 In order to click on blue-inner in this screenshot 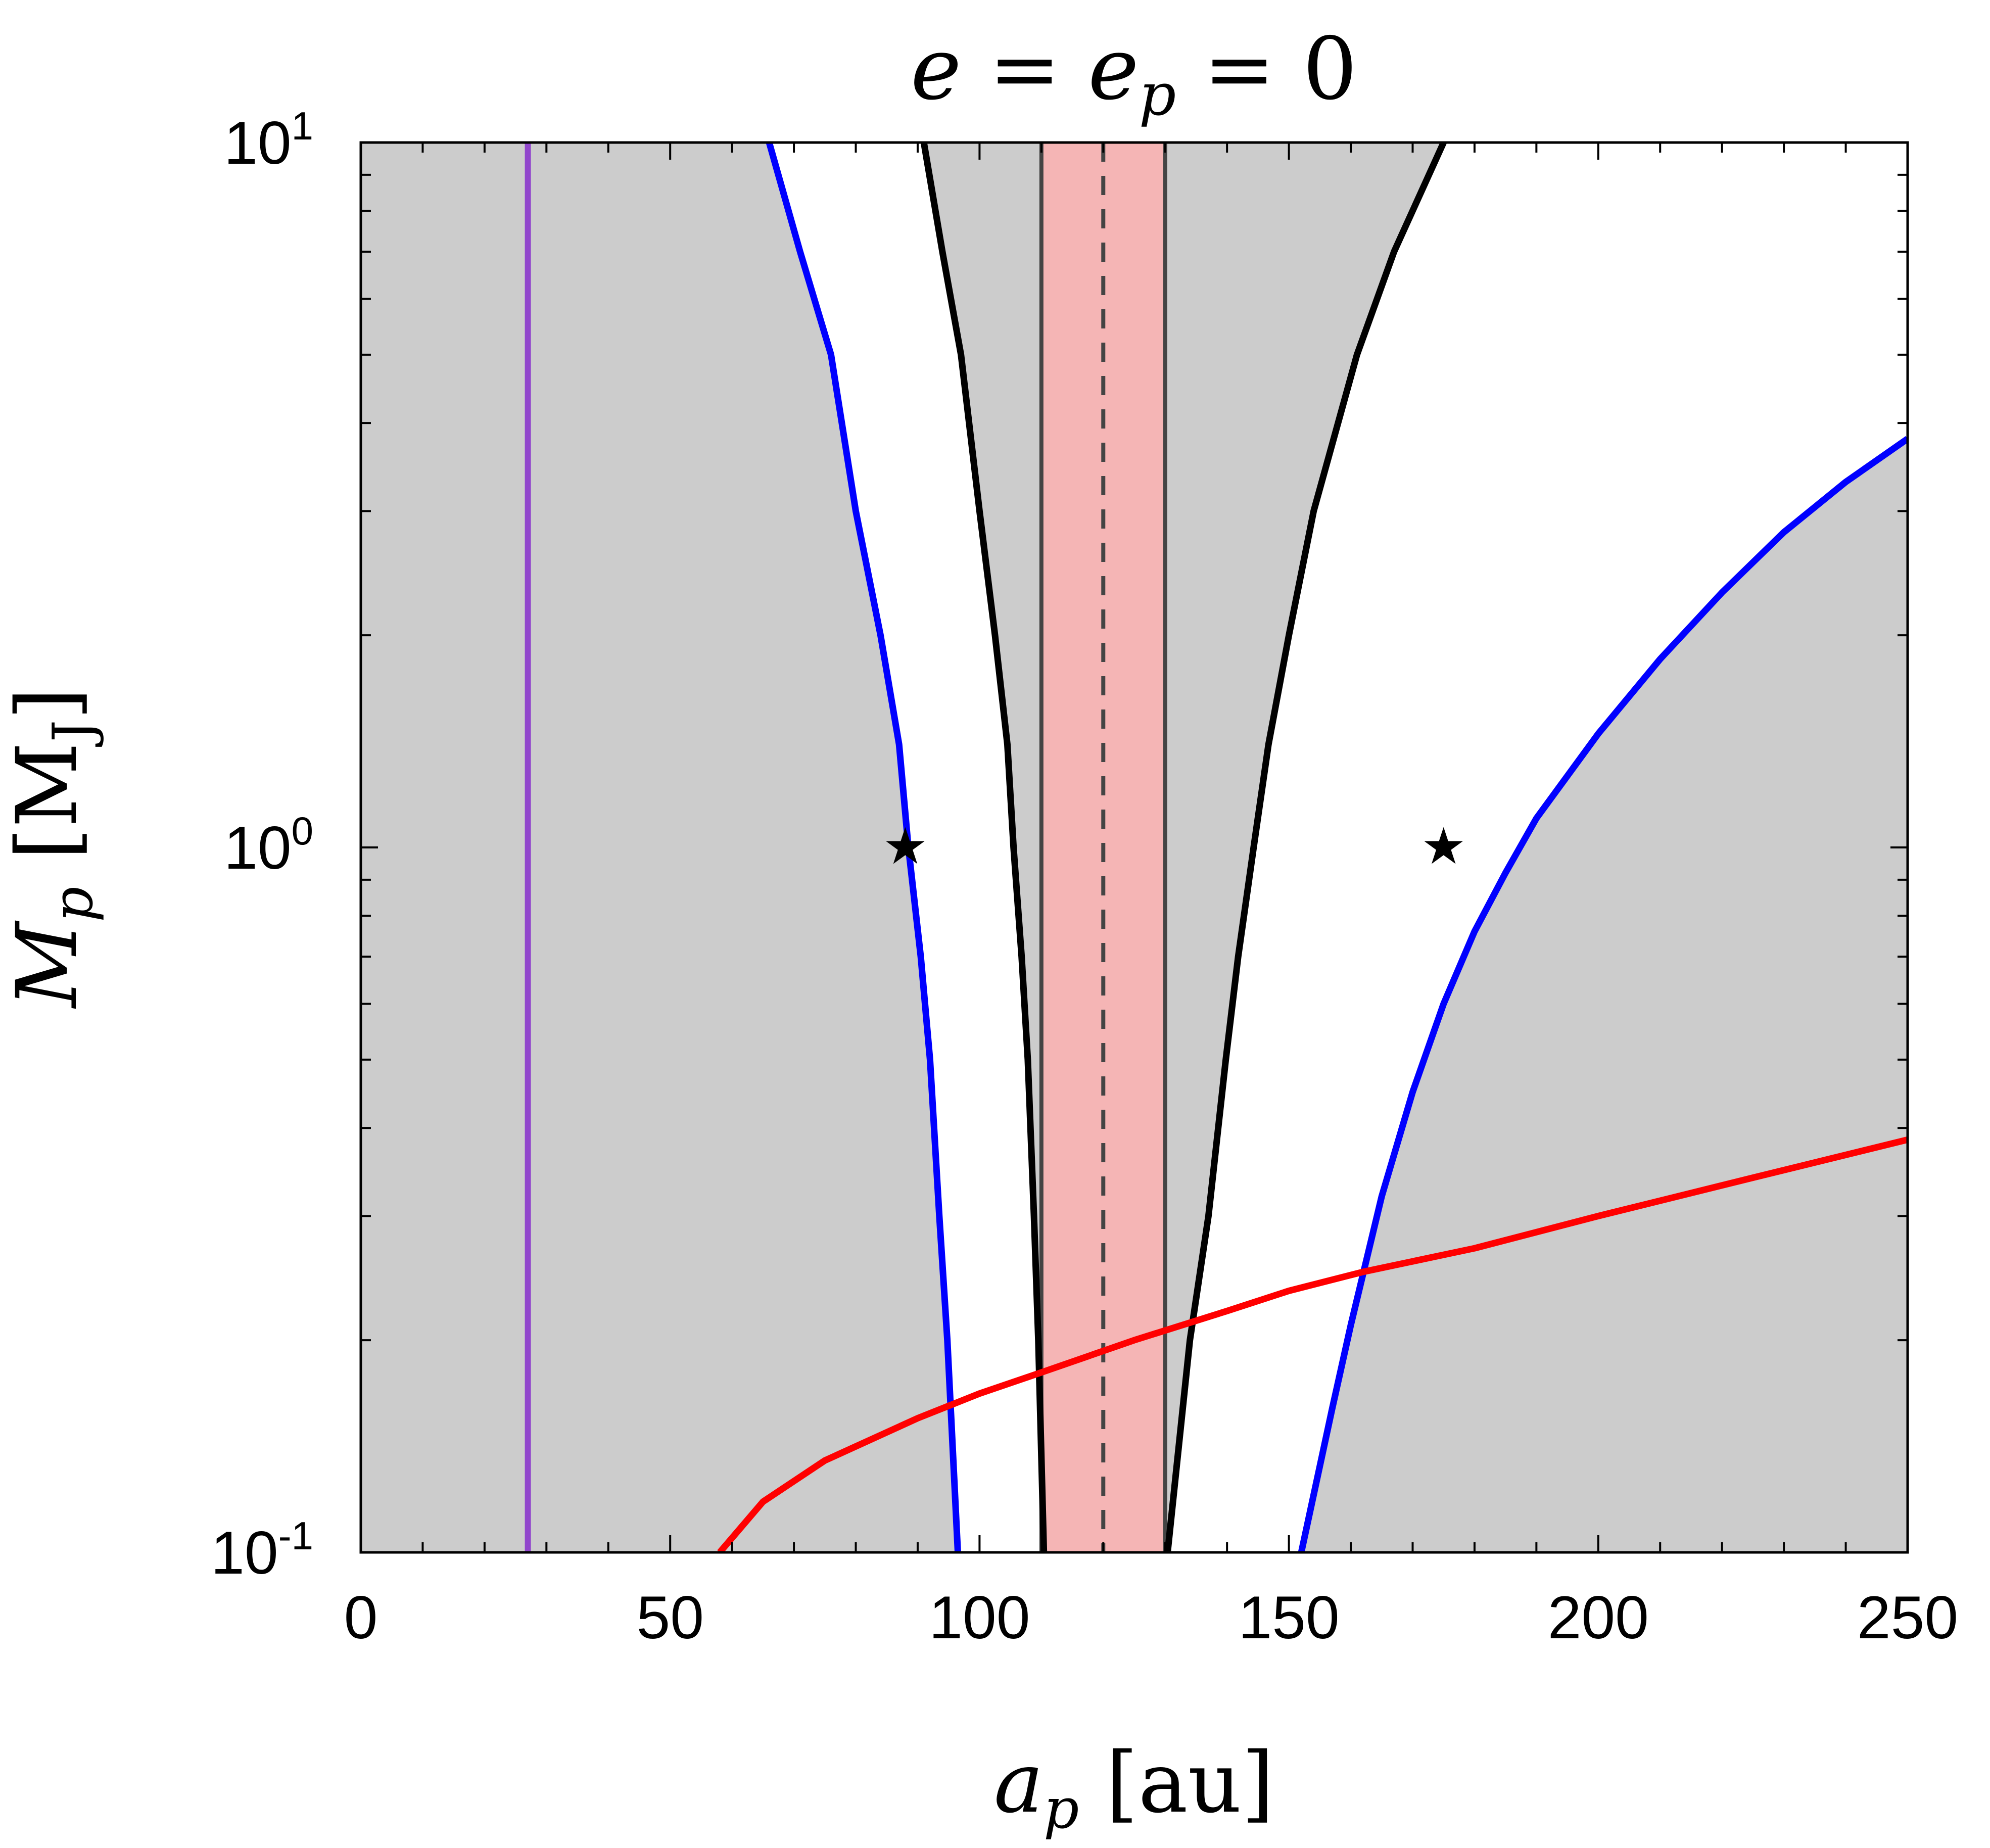, I will do `click(864, 847)`.